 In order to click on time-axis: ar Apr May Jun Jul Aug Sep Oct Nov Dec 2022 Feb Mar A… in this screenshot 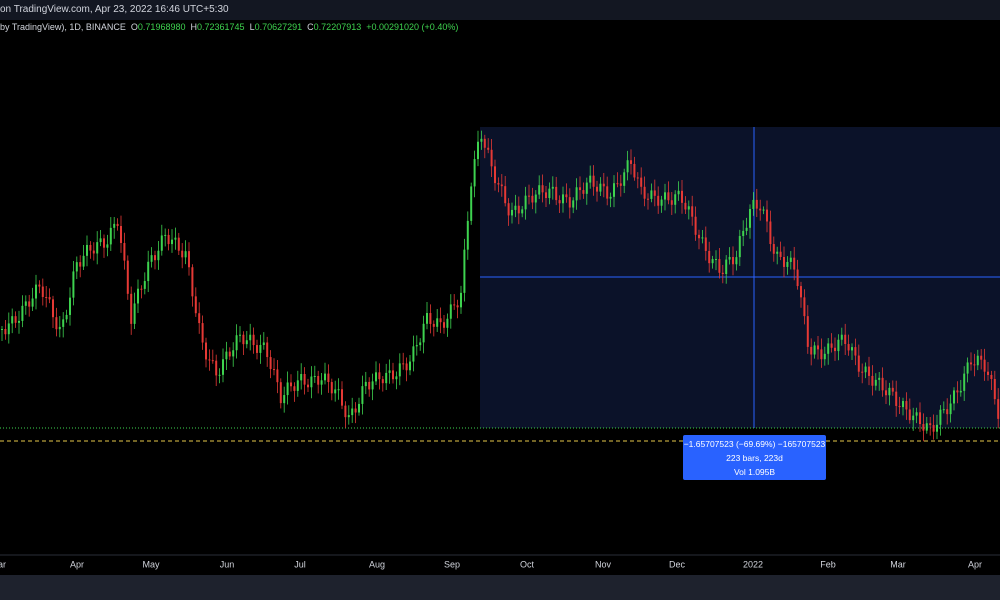, I will do `click(491, 564)`.